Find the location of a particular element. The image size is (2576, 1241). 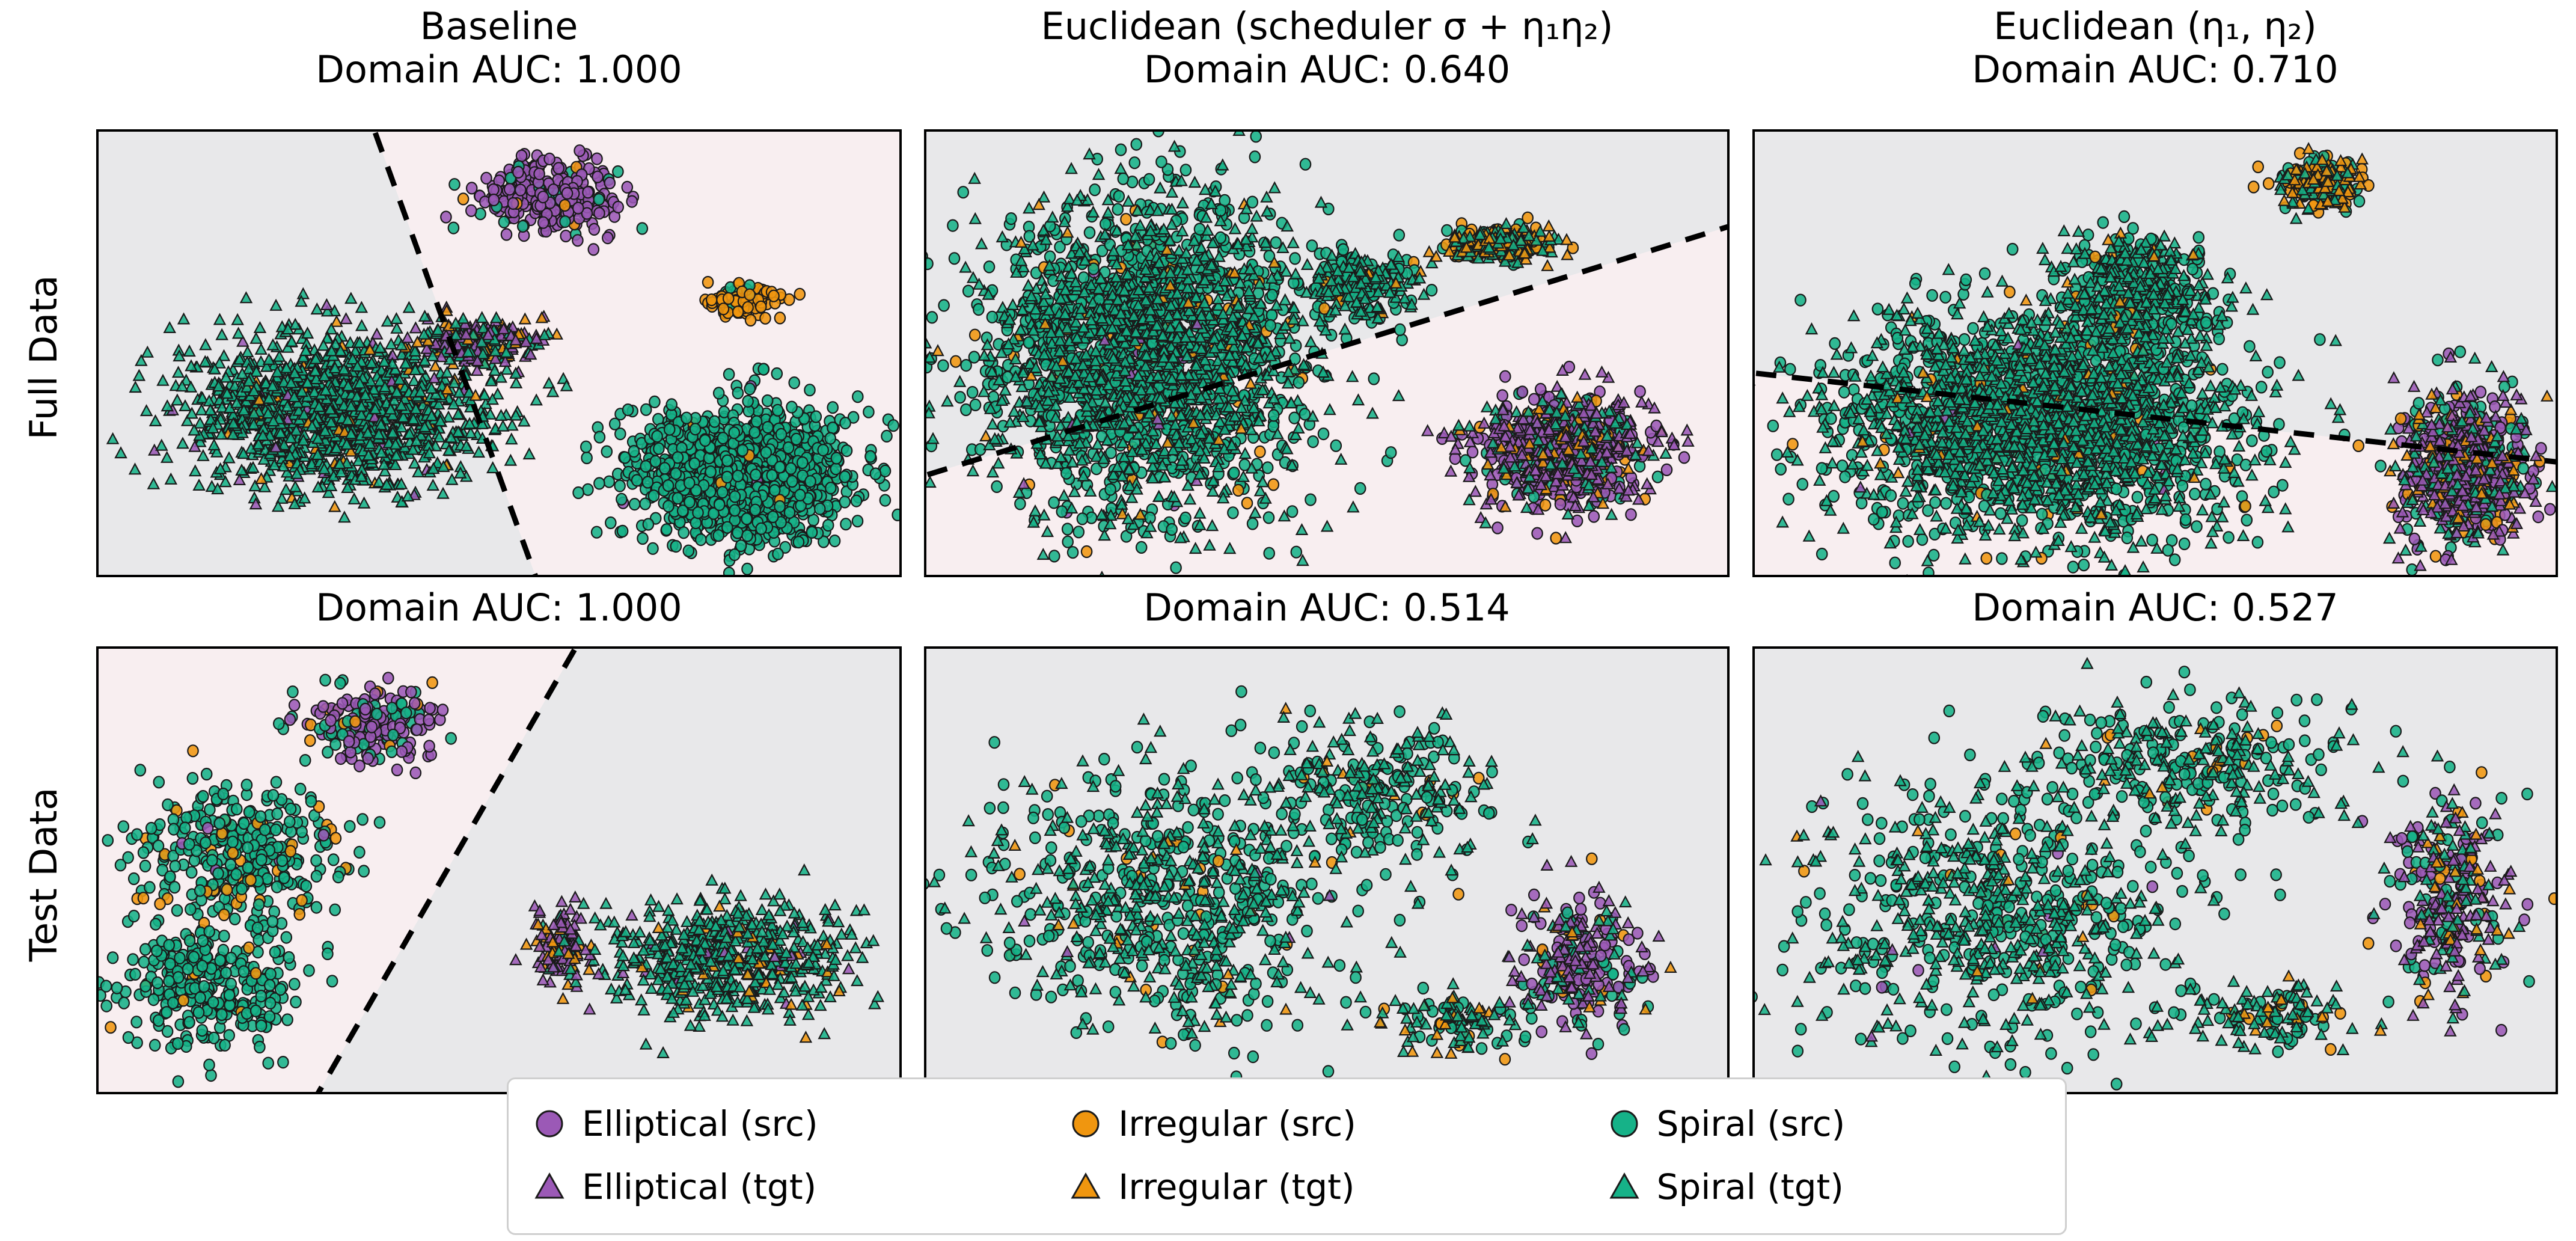

panel-title-row2-col3: Domain AUC: 0.527 is located at coordinates (2155, 608).